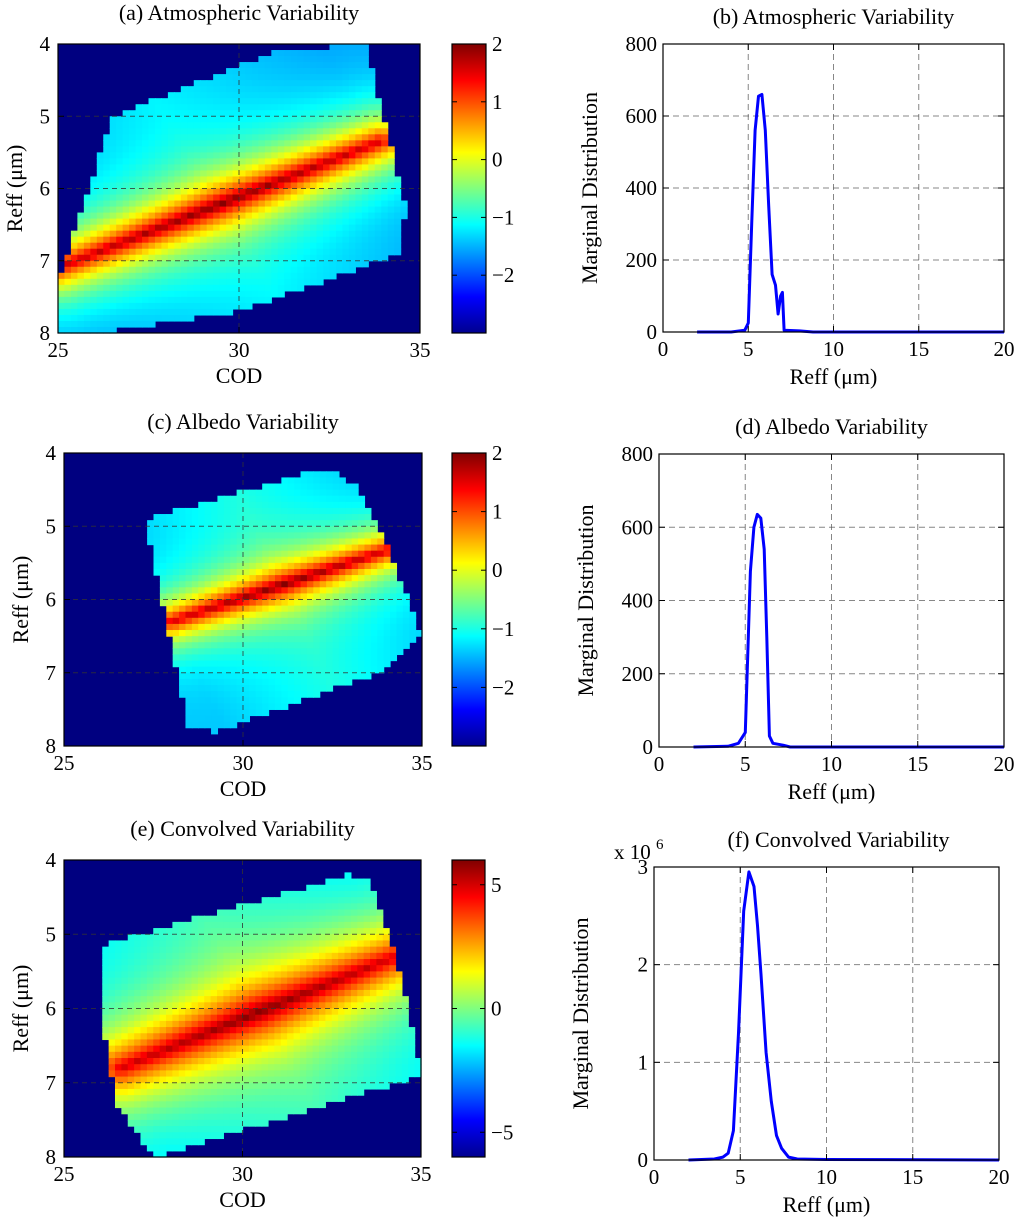 The image size is (1024, 1231). Describe the element at coordinates (848, 630) in the screenshot. I see `series-line` at that location.